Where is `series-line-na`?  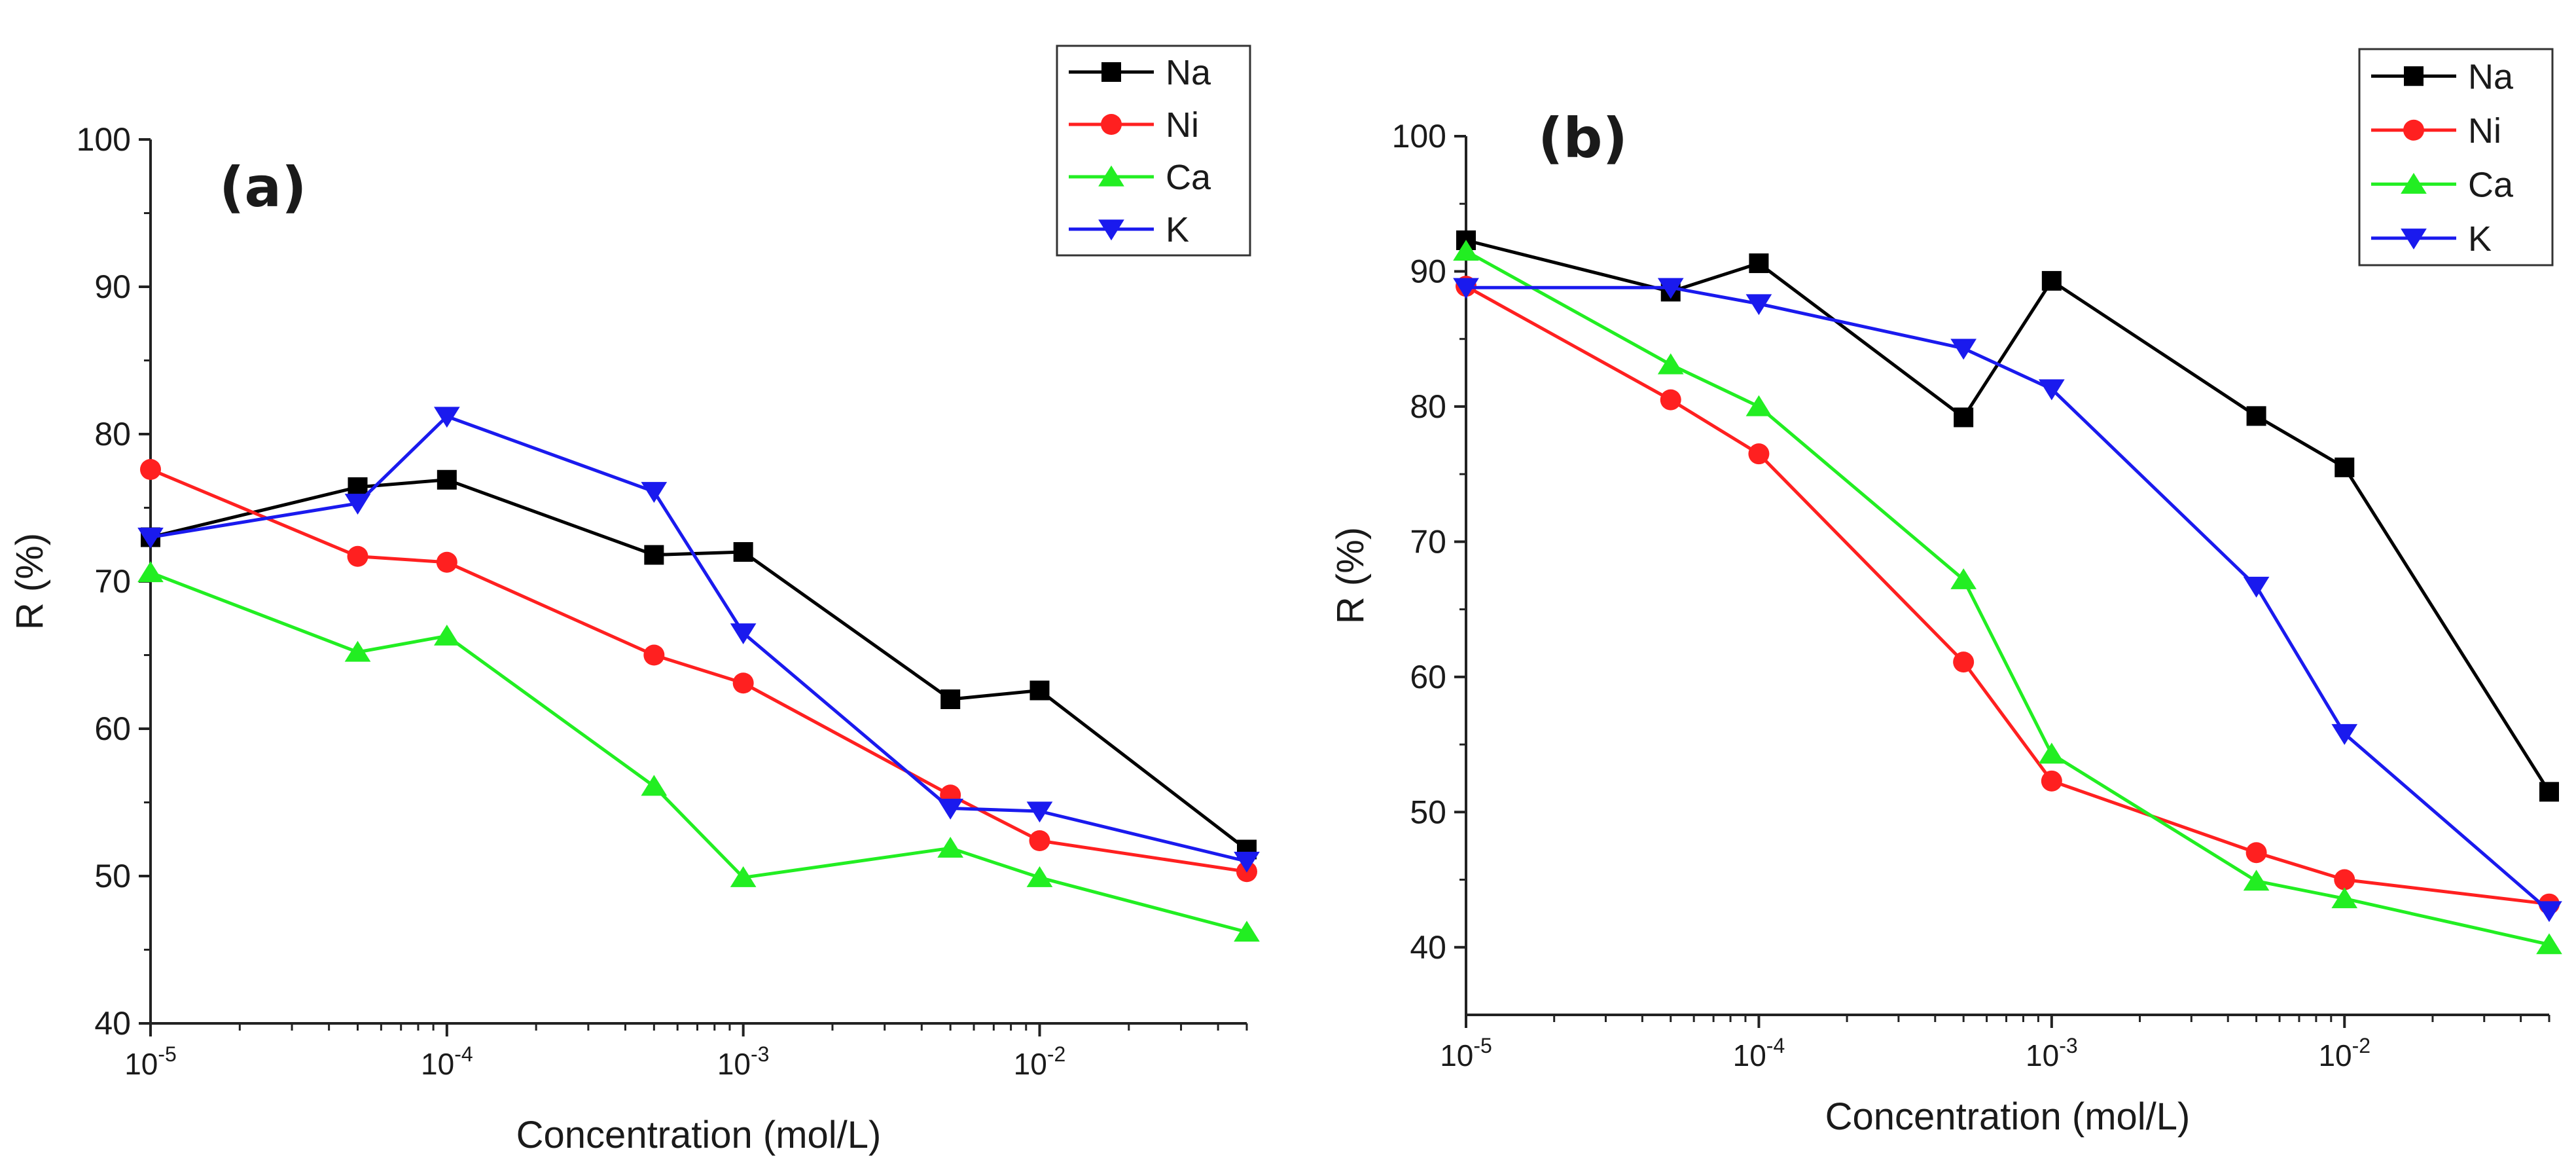 series-line-na is located at coordinates (699, 664).